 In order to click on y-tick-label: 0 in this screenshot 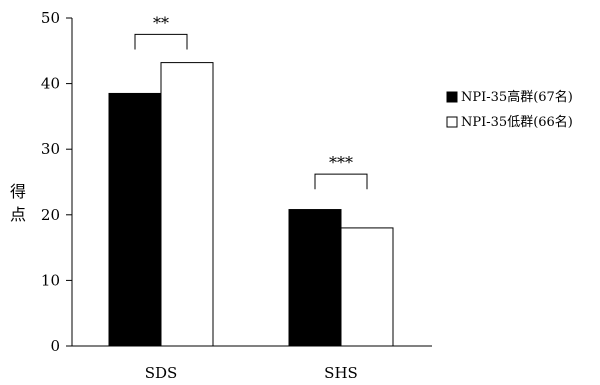, I will do `click(55, 346)`.